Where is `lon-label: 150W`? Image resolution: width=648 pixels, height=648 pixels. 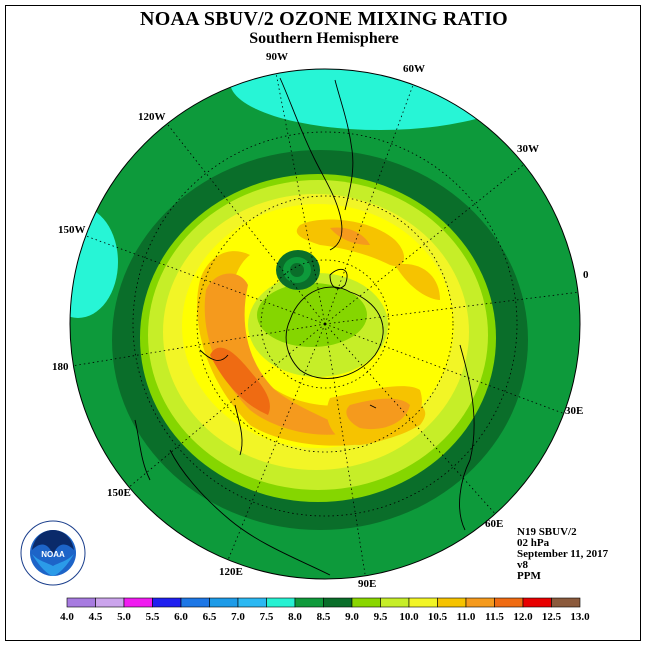
lon-label: 150W is located at coordinates (72, 230).